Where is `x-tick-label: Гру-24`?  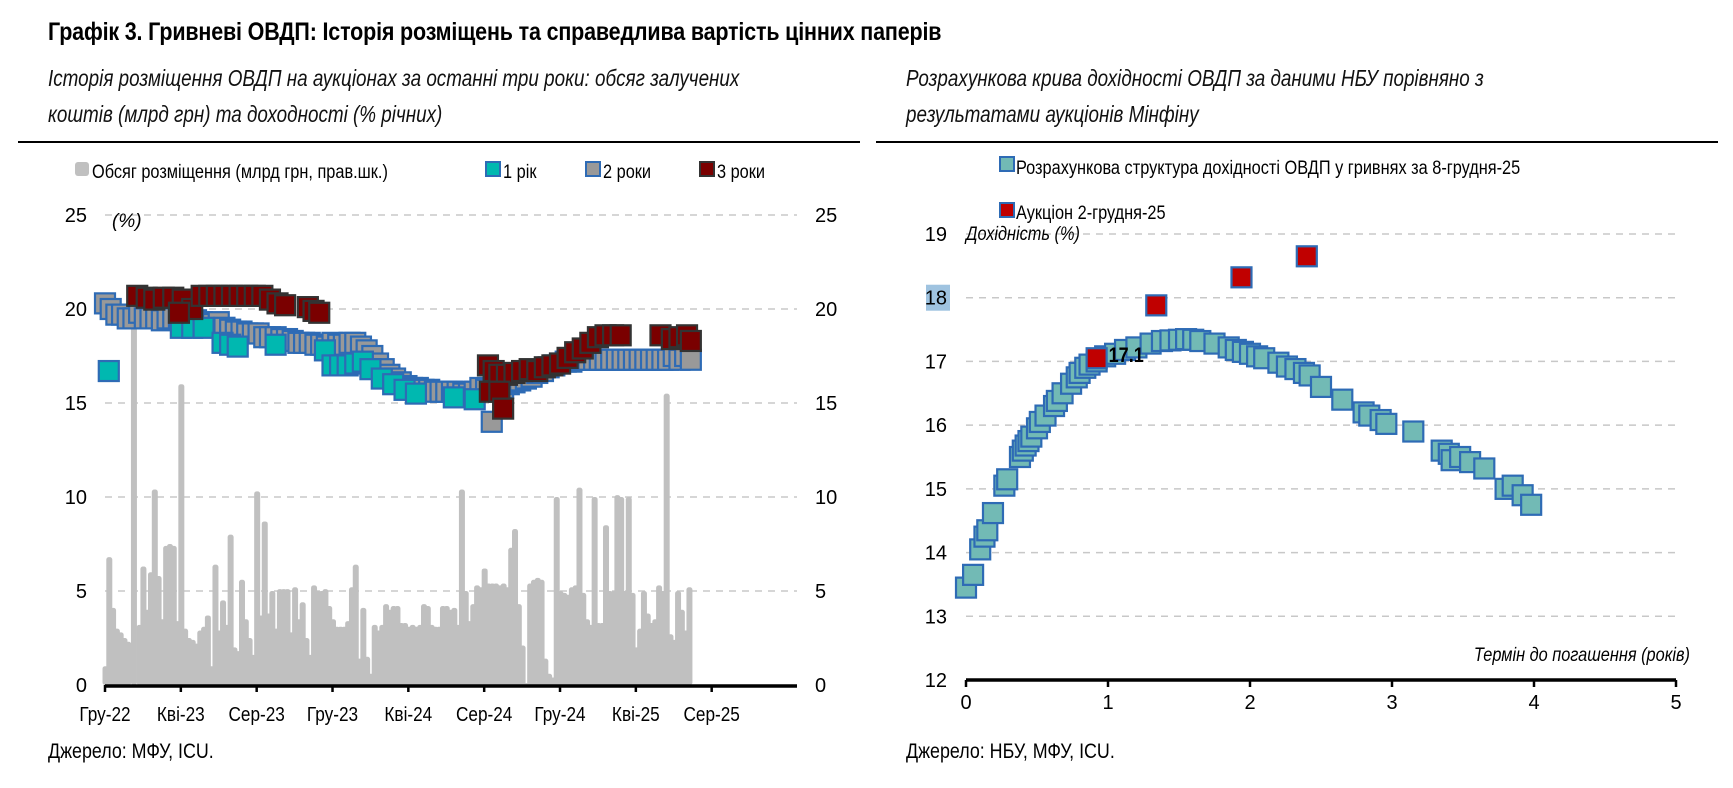
x-tick-label: Гру-24 is located at coordinates (559, 714).